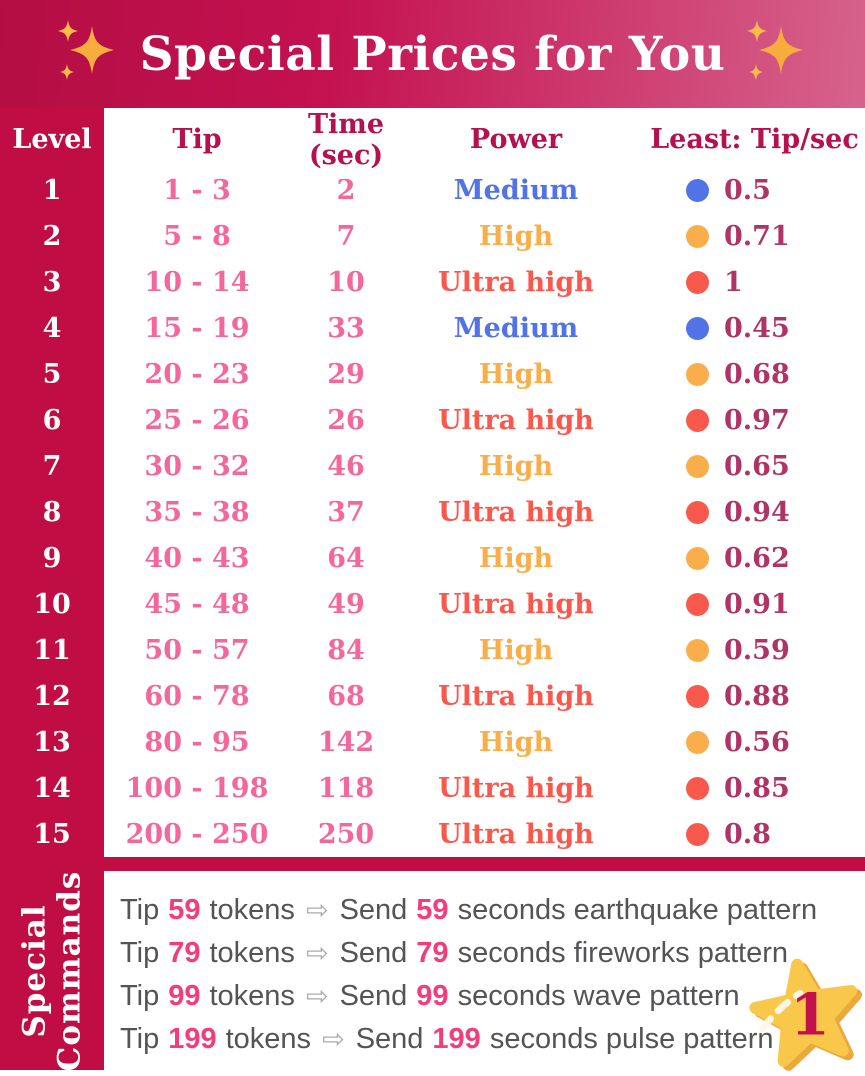 Image resolution: width=865 pixels, height=1076 pixels. Describe the element at coordinates (197, 558) in the screenshot. I see `tip-cell: 40 - 43` at that location.